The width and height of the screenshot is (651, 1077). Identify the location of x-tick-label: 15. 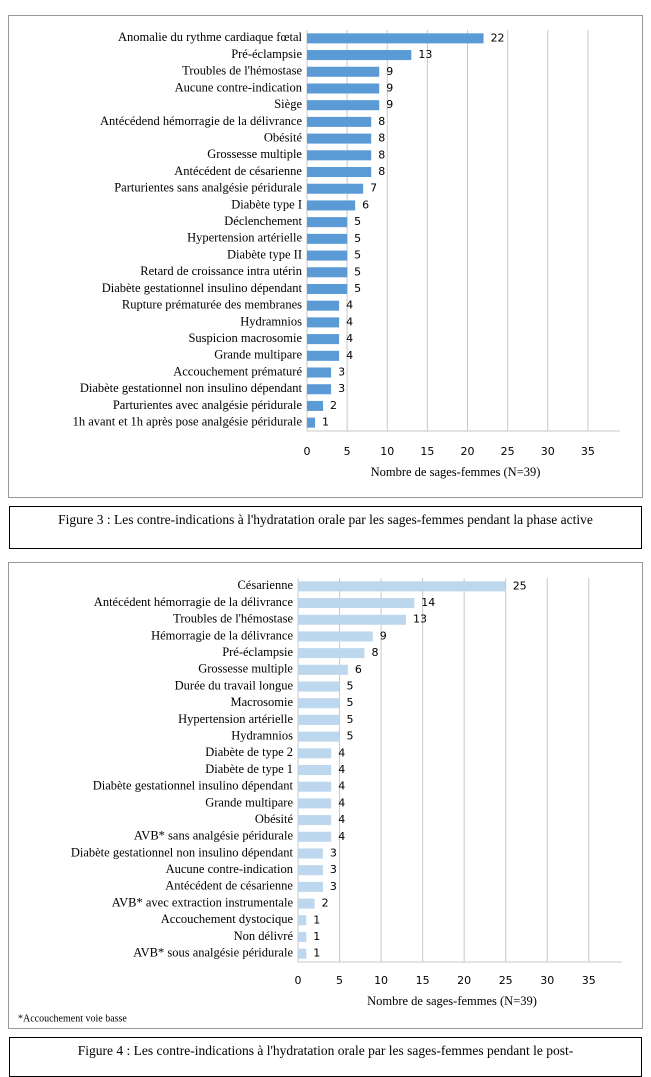
(423, 980).